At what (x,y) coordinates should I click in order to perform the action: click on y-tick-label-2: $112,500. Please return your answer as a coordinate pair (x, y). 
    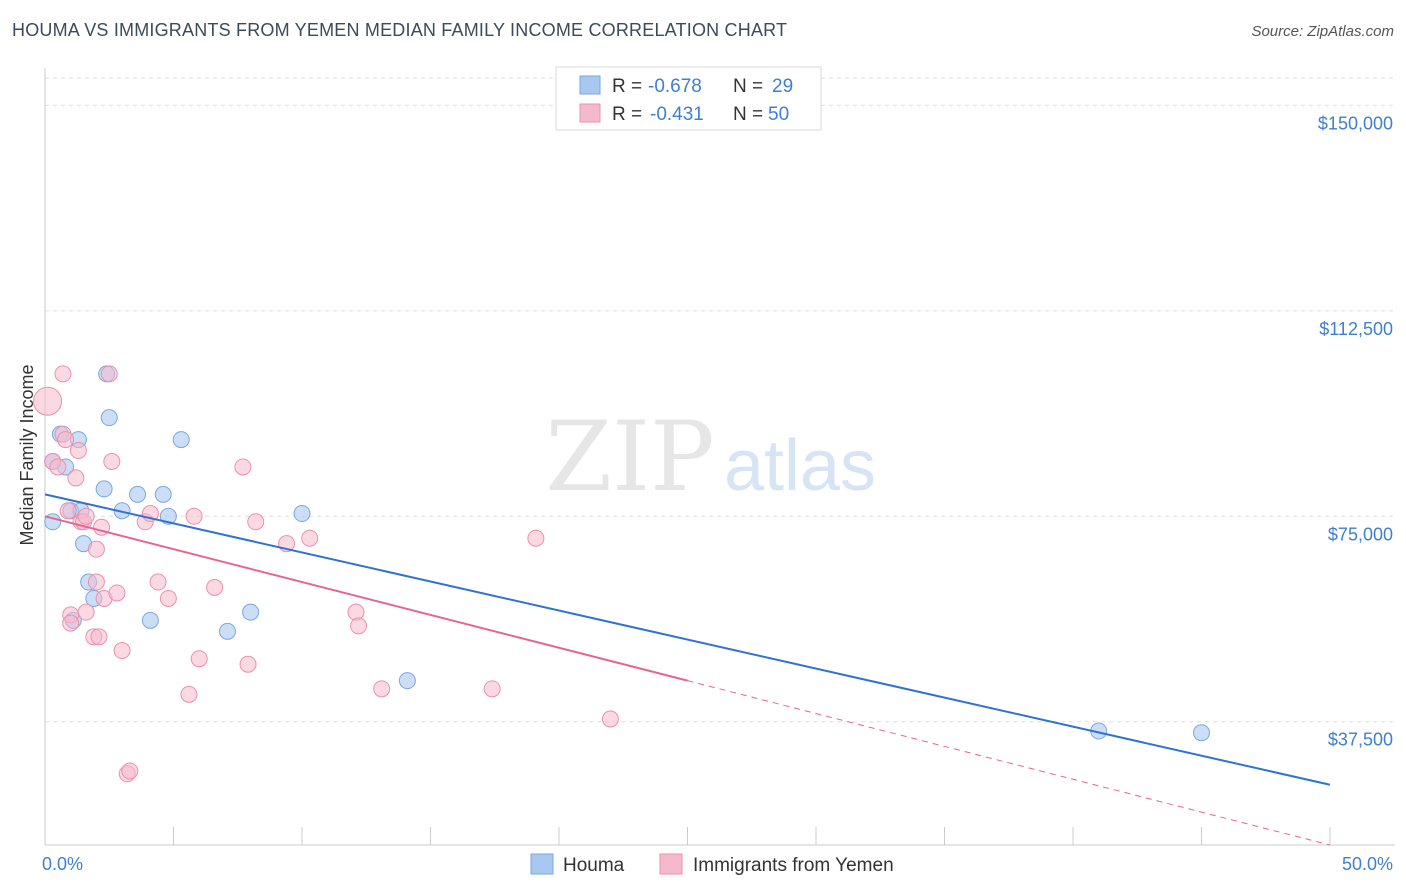
    Looking at the image, I should click on (1356, 329).